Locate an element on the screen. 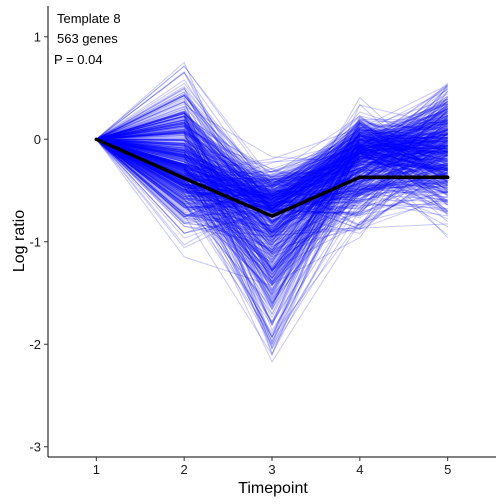 The image size is (504, 504). y-ticks: 1 0 -1 -2 -3 is located at coordinates (38, 241).